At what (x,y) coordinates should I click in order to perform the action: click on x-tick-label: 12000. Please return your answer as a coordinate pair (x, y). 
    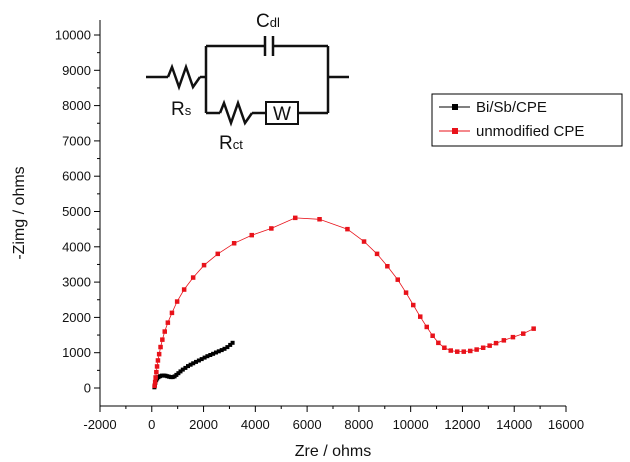
    Looking at the image, I should click on (462, 424).